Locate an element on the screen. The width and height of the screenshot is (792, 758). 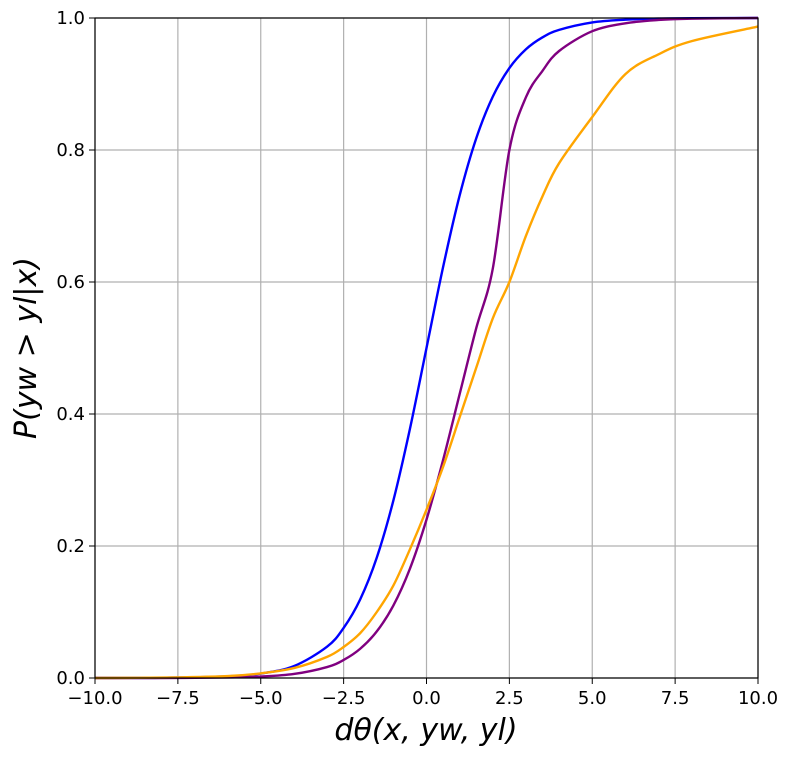
x-tick-label: −5.0 is located at coordinates (261, 698).